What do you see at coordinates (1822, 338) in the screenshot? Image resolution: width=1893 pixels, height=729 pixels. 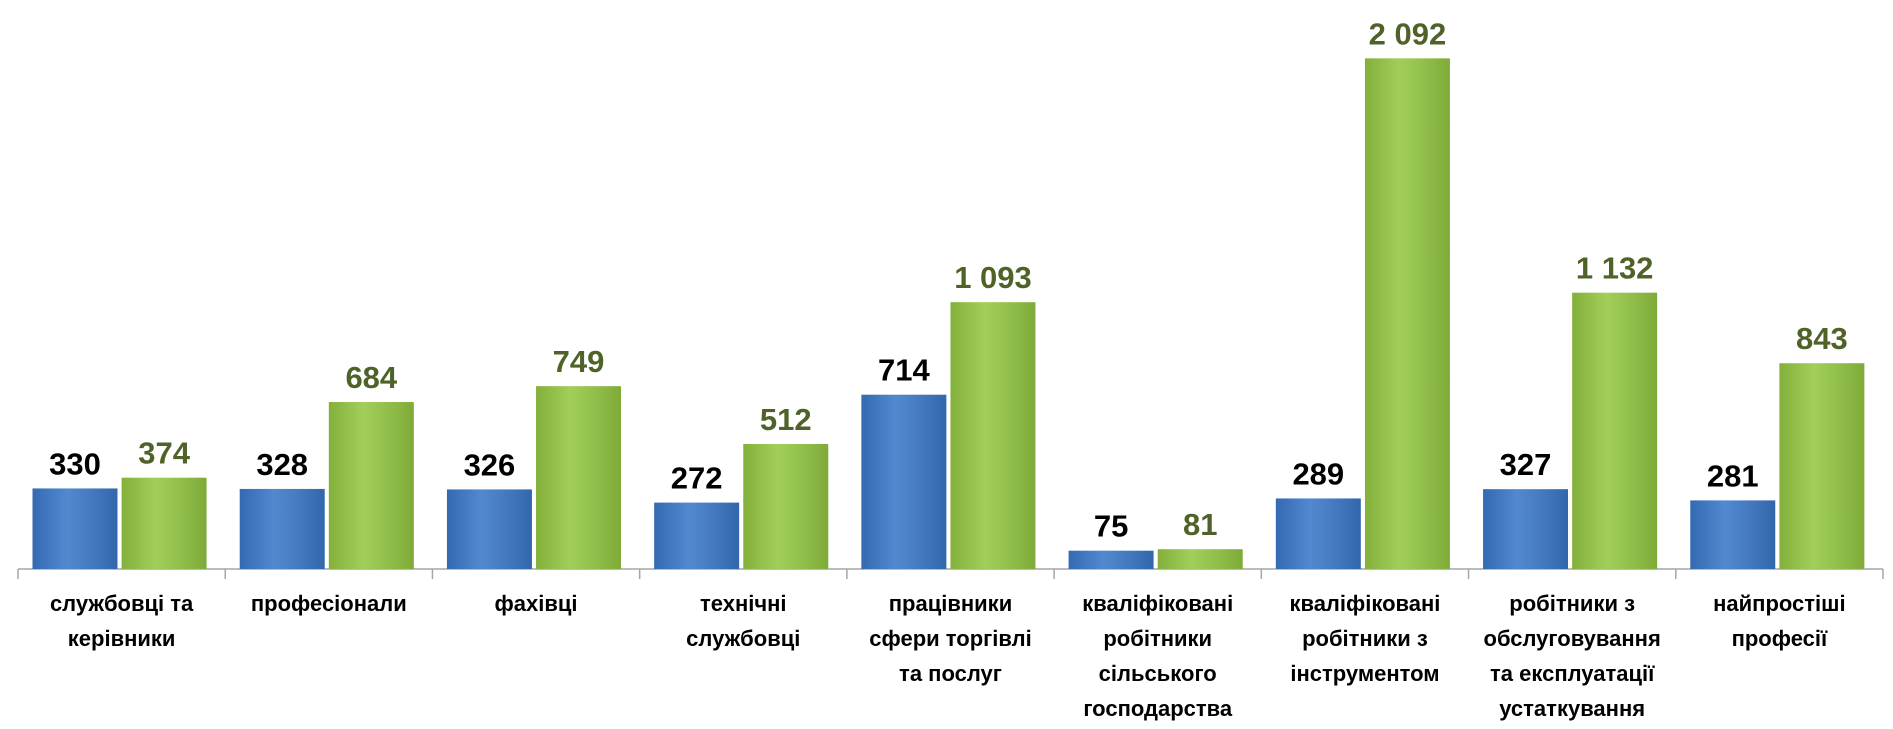 I see `value-label: 843` at bounding box center [1822, 338].